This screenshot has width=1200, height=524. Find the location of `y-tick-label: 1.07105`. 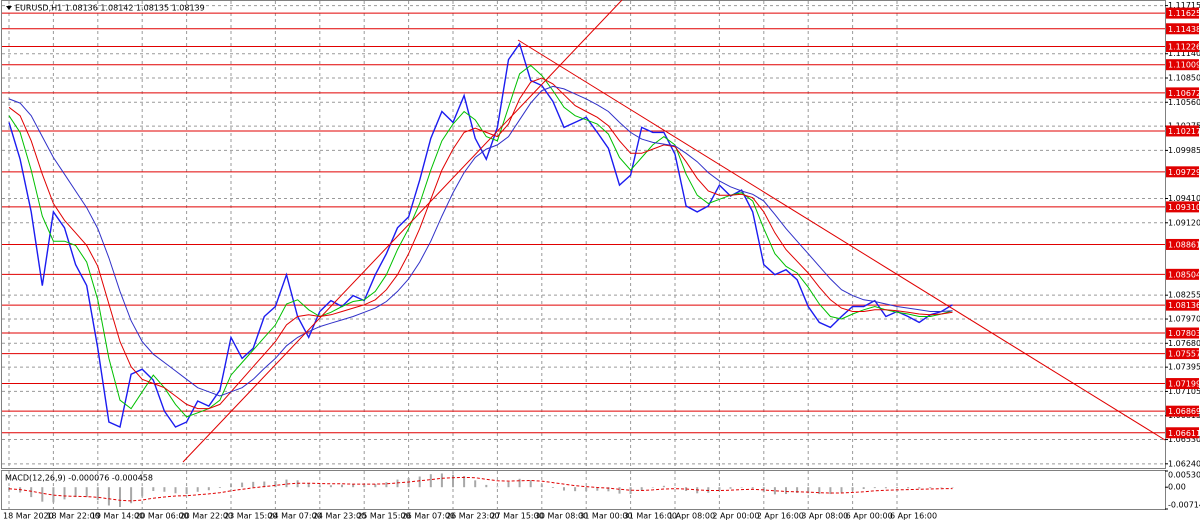

y-tick-label: 1.07105 is located at coordinates (1184, 391).